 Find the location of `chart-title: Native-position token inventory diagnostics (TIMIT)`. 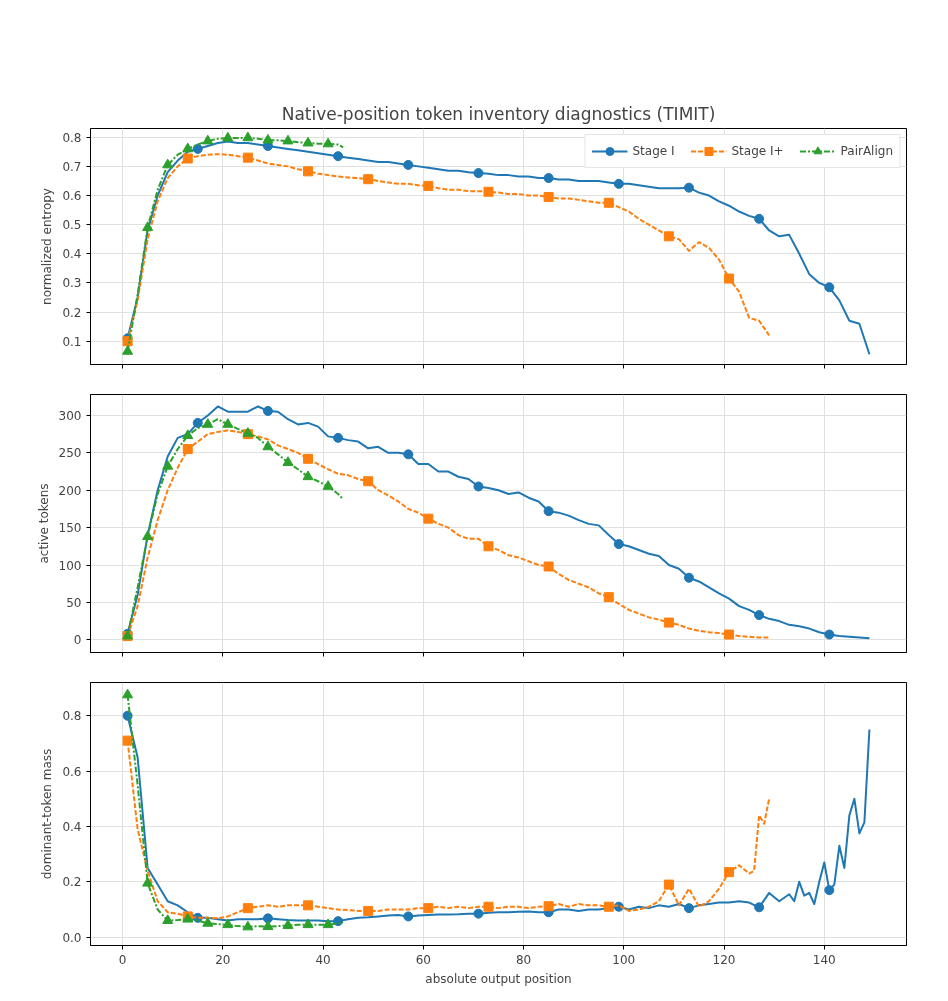

chart-title: Native-position token inventory diagnostics (TIMIT) is located at coordinates (498, 113).